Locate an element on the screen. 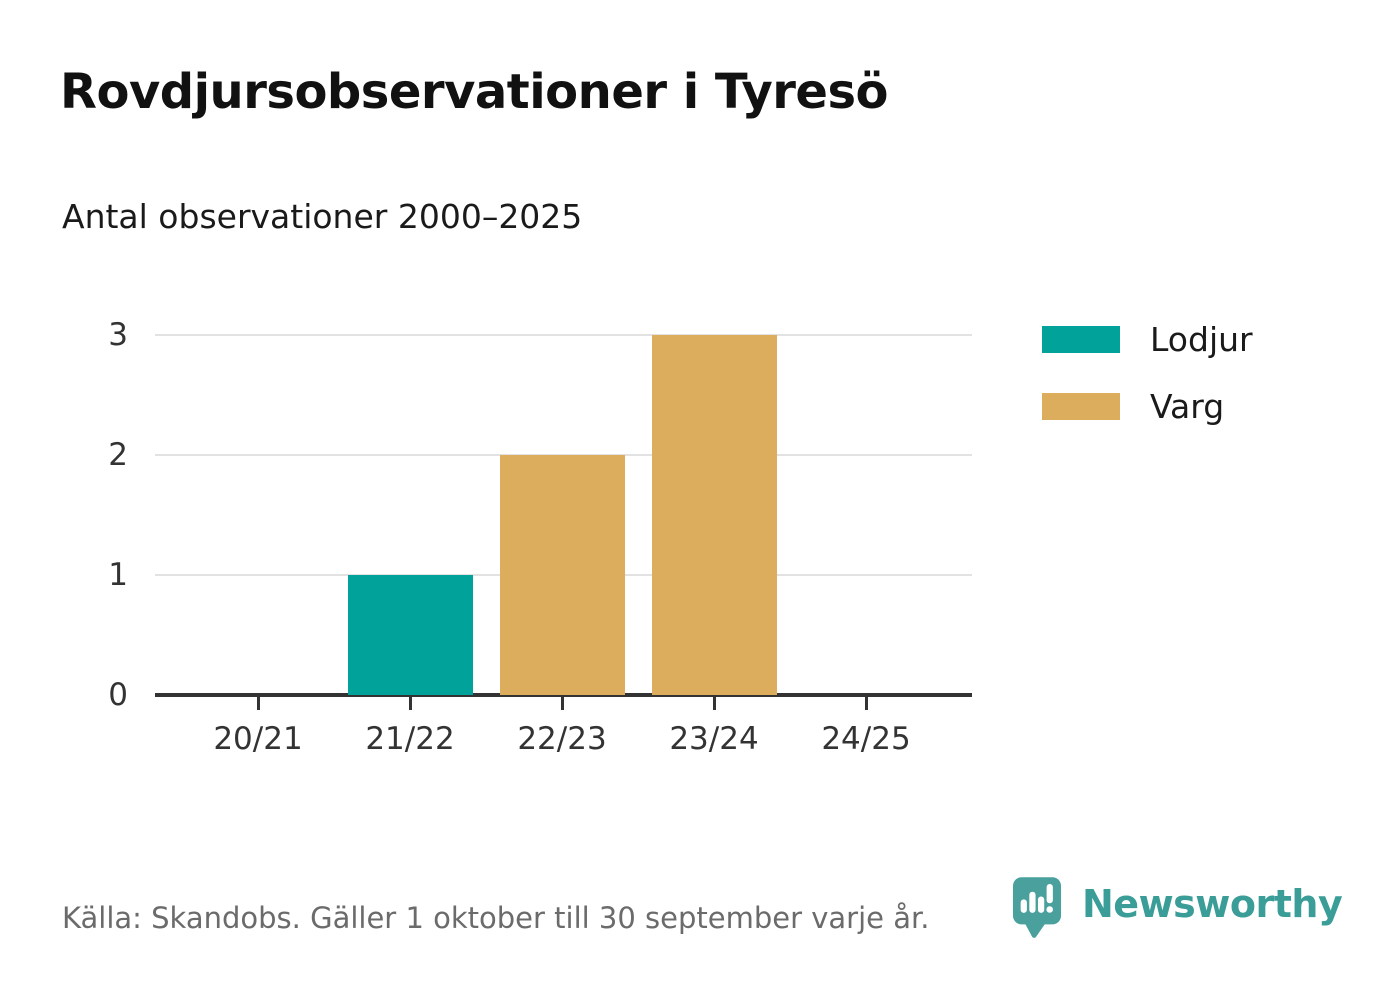  y-tick-label-1: 1 is located at coordinates (118, 575).